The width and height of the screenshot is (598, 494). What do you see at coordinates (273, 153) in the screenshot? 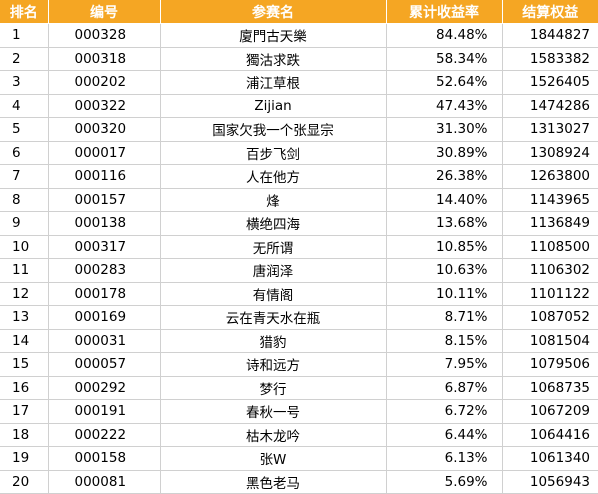
I see `cell-name: 百步飞剑` at bounding box center [273, 153].